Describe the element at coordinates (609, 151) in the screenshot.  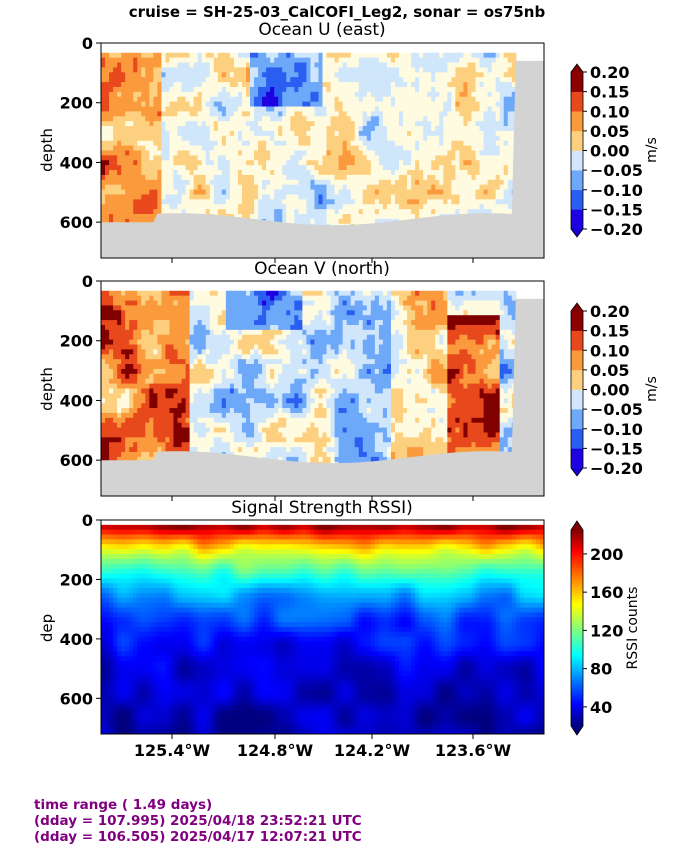
I see `colorbar-tick-label: 0.00` at that location.